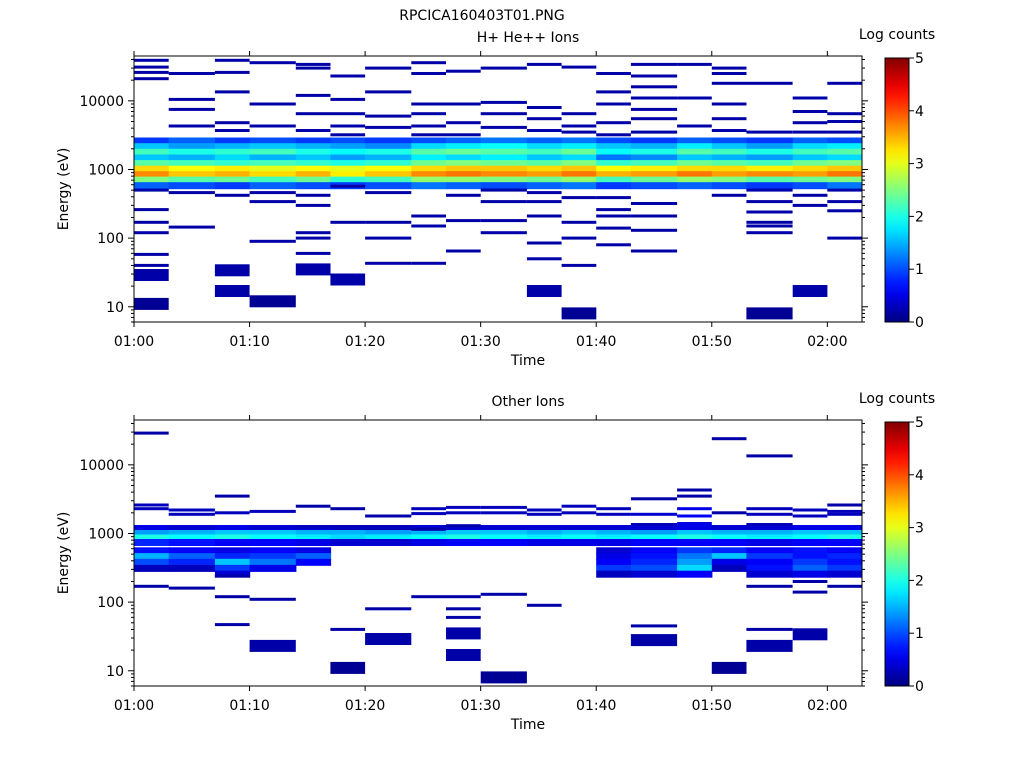 This screenshot has width=1024, height=772. I want to click on panel-title: H+ He++ Ions, so click(528, 38).